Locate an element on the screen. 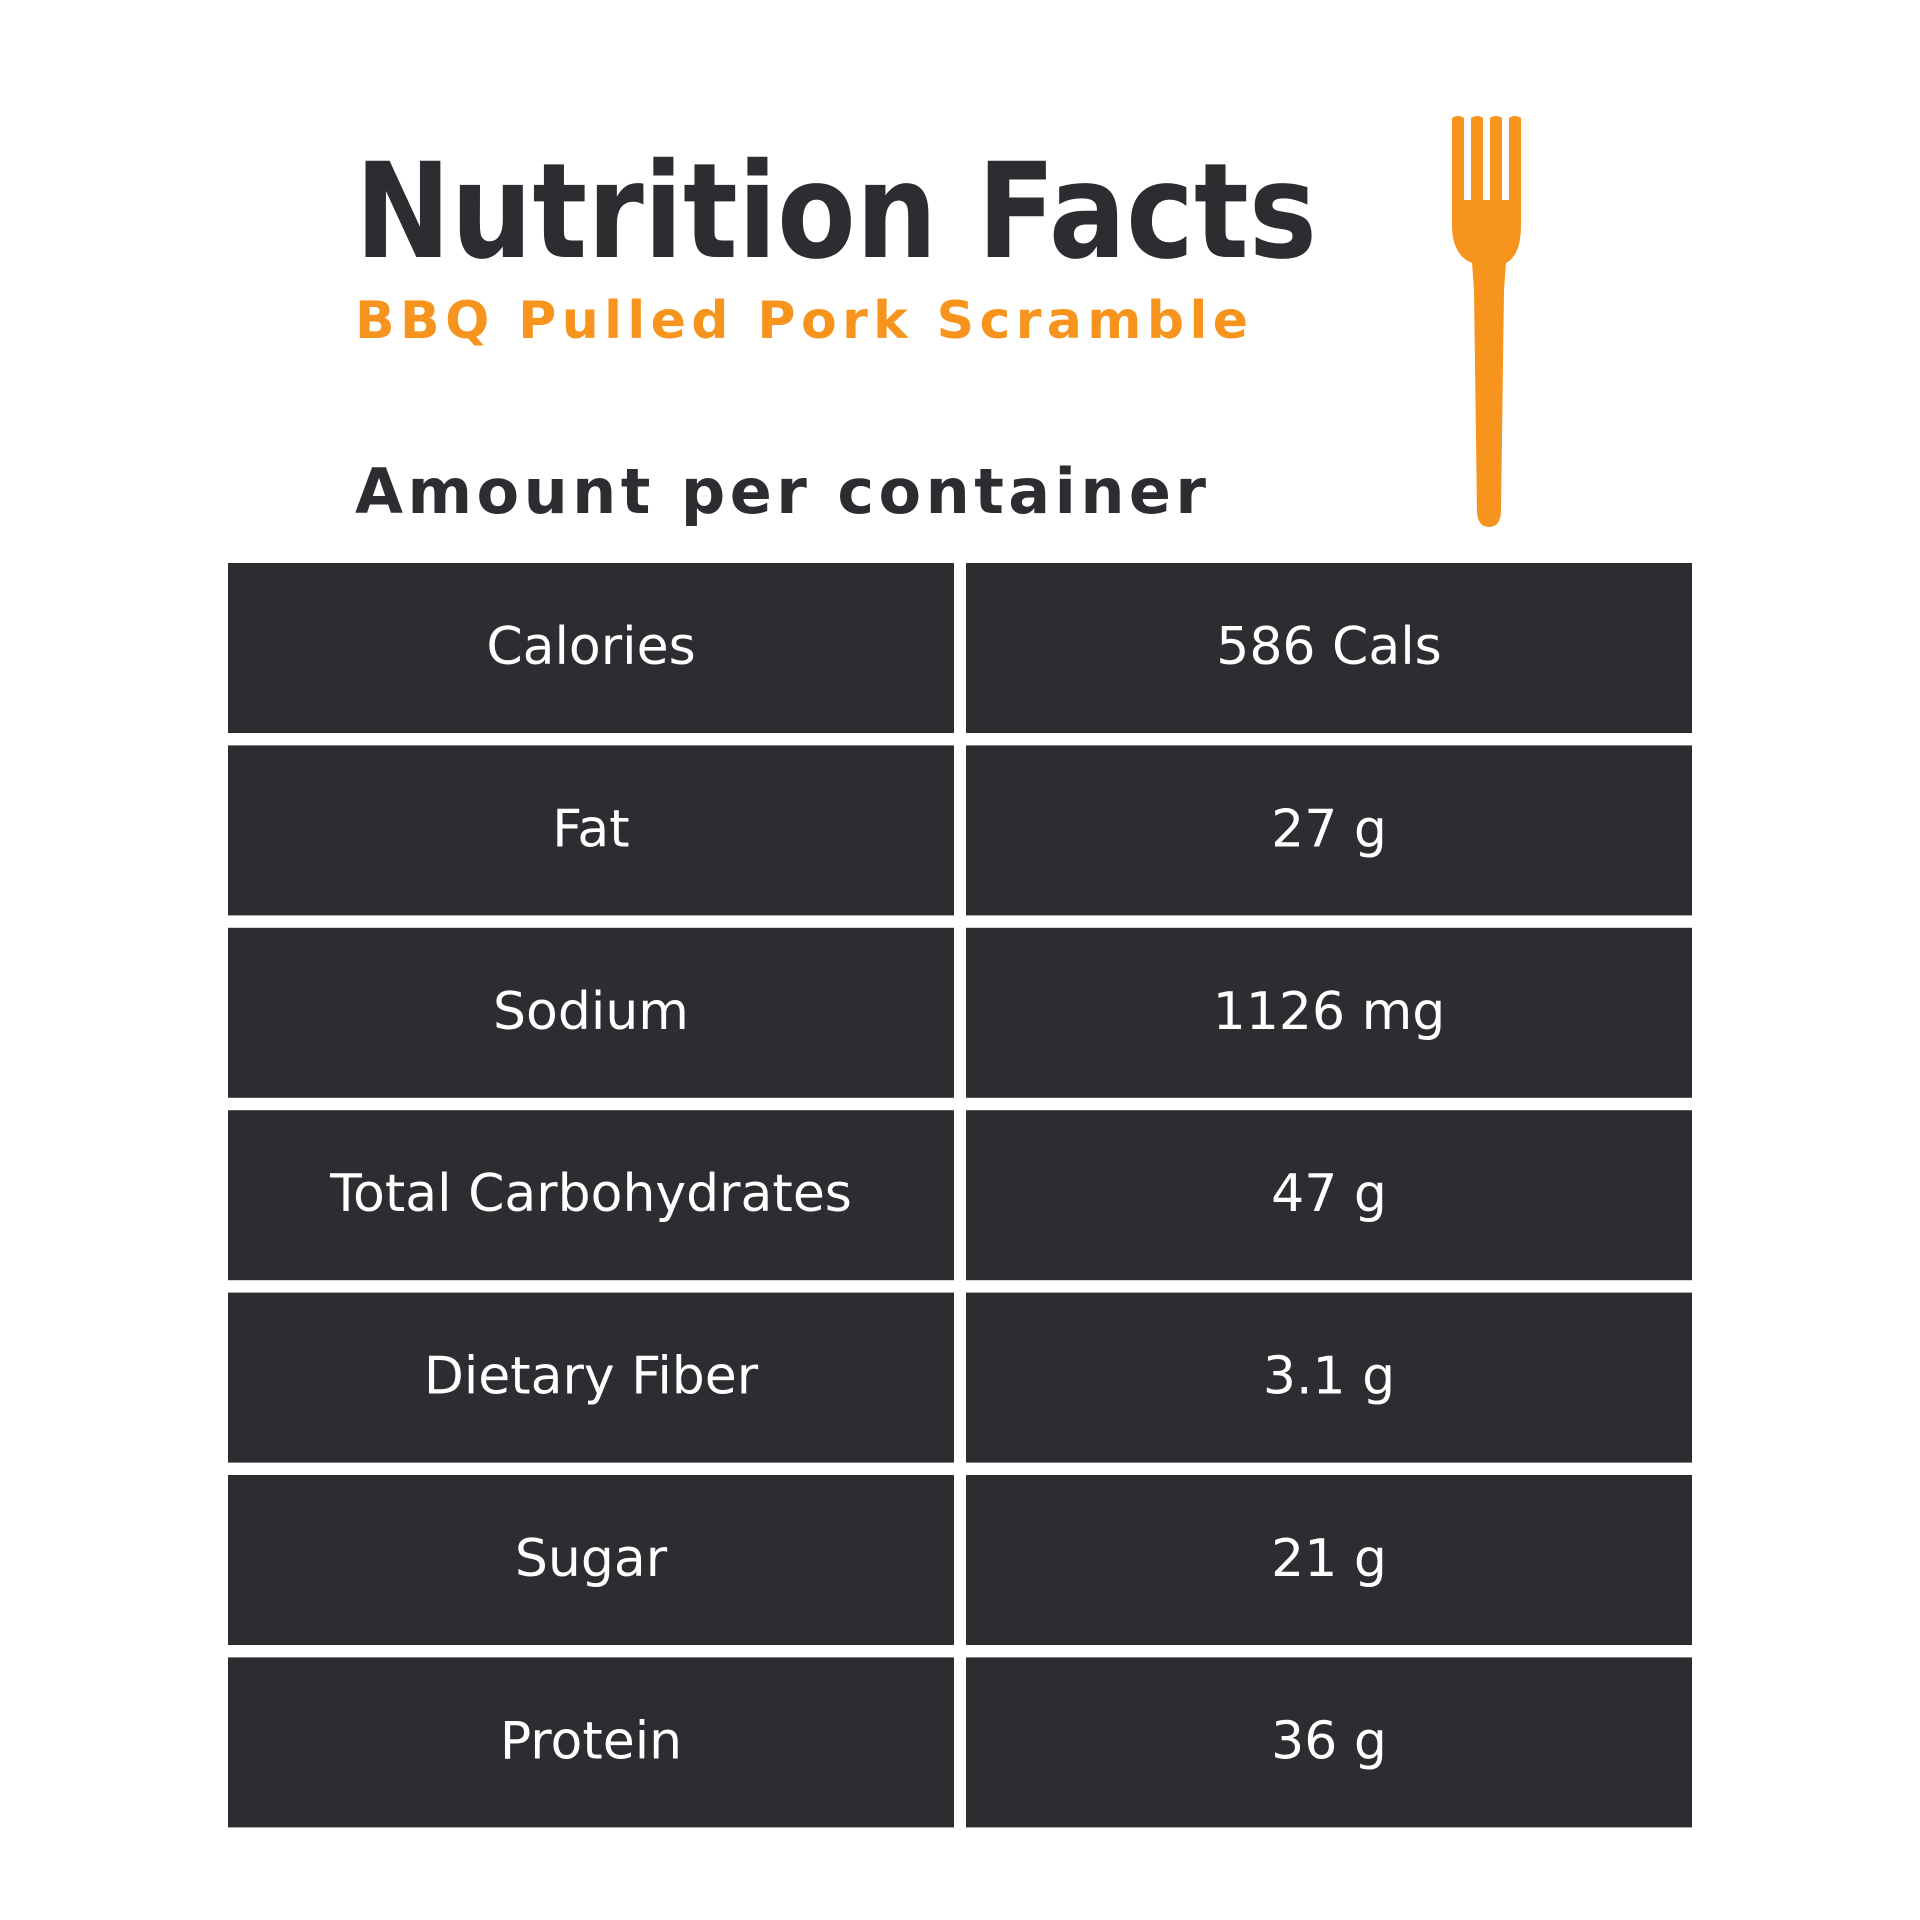 This screenshot has height=1920, width=1920. nutrient-label: Fat is located at coordinates (590, 829).